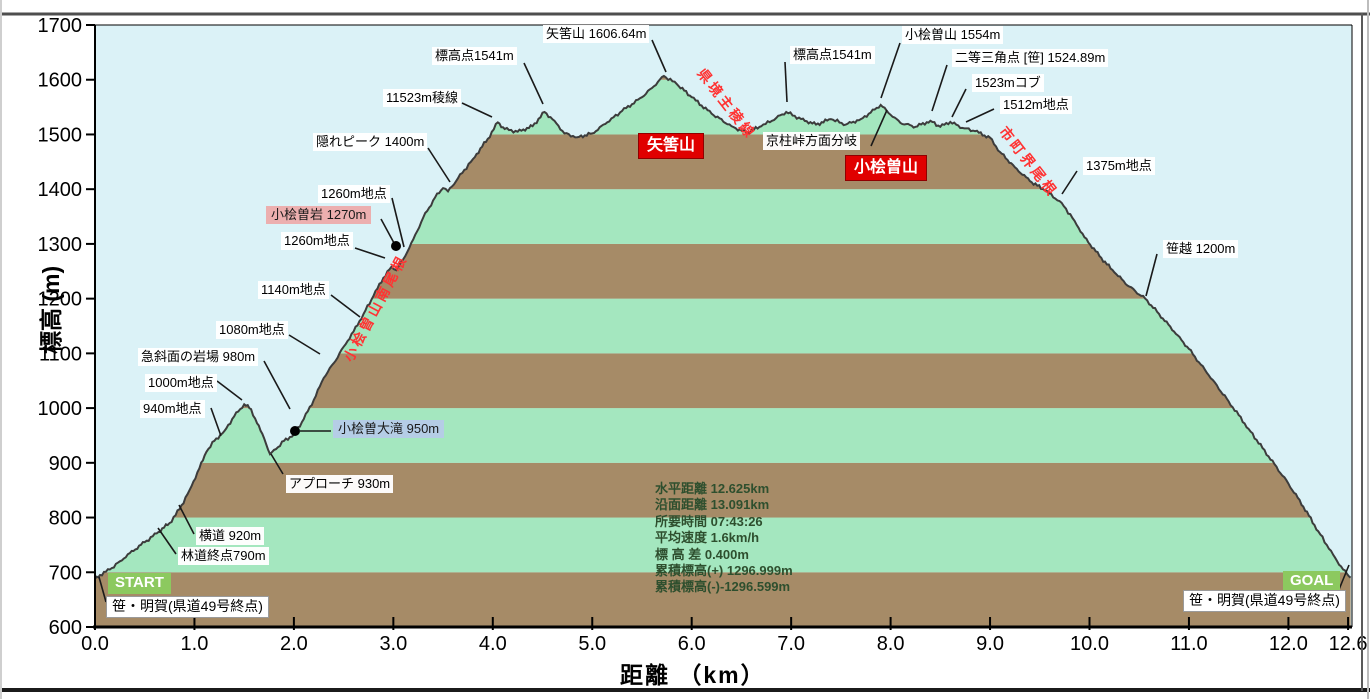 This screenshot has width=1370, height=699. I want to click on y-tick-label: 1000, so click(60, 409).